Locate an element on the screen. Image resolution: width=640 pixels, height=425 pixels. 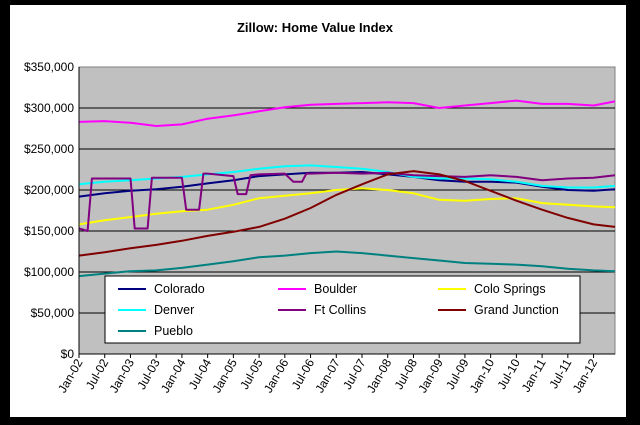
legend-label-boulder: Boulder is located at coordinates (335, 289).